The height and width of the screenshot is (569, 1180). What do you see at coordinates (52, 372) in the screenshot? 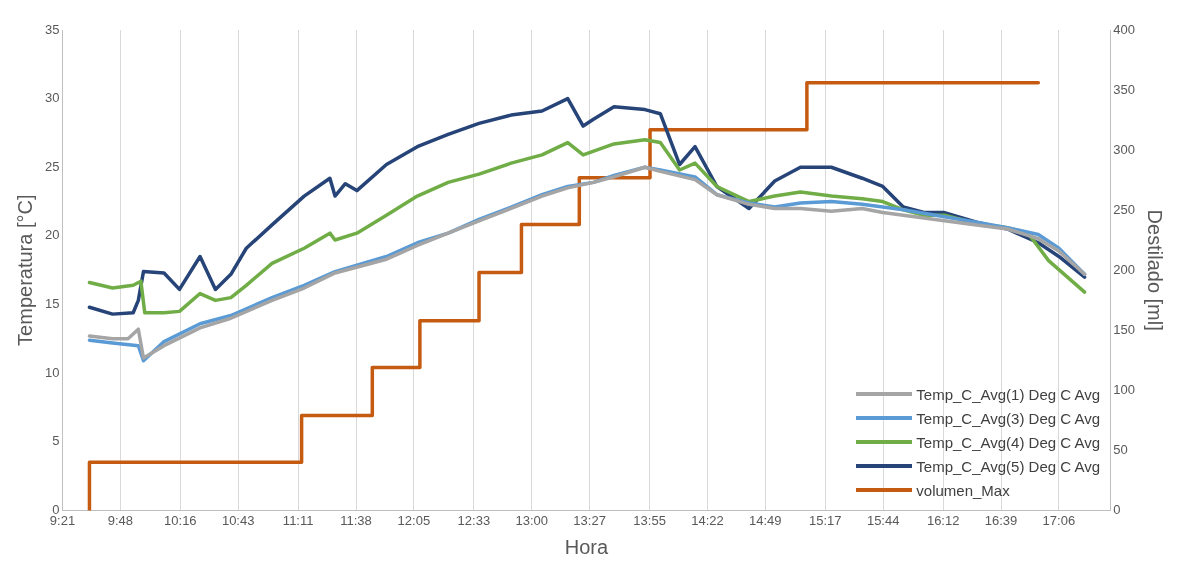
I see `y-tick-label: 10` at bounding box center [52, 372].